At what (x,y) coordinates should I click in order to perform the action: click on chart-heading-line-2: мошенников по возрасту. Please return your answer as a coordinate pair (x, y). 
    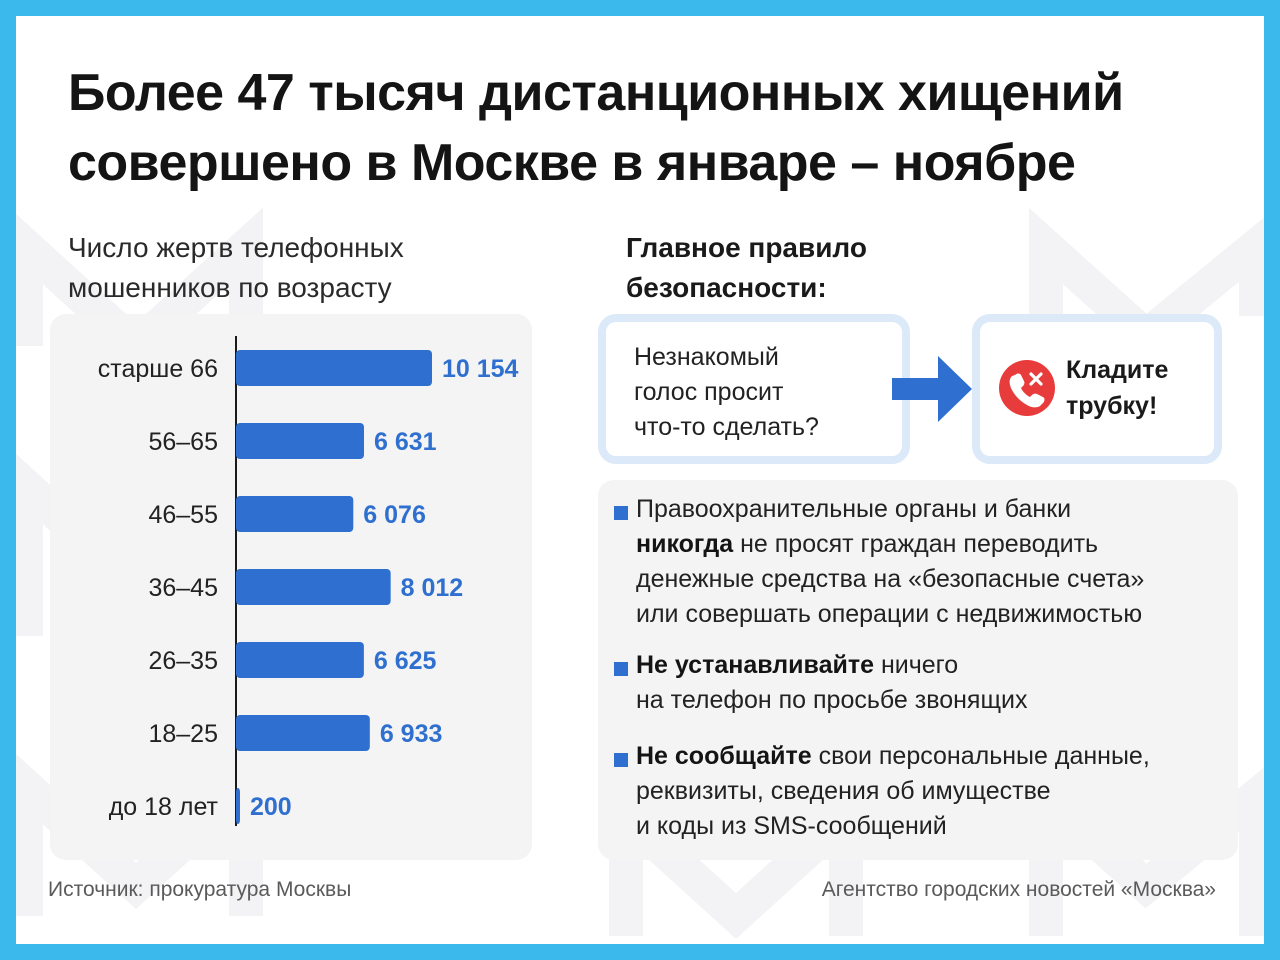
    Looking at the image, I should click on (230, 287).